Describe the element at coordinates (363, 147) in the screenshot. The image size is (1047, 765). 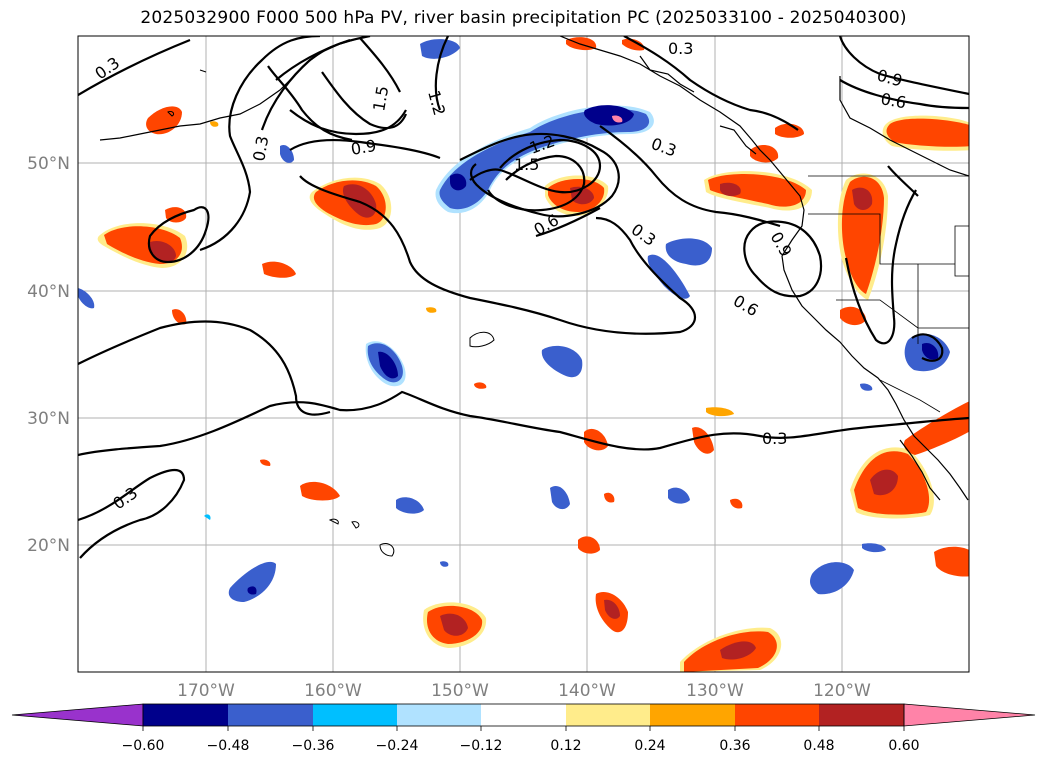
I see `contour-label: 0.9` at that location.